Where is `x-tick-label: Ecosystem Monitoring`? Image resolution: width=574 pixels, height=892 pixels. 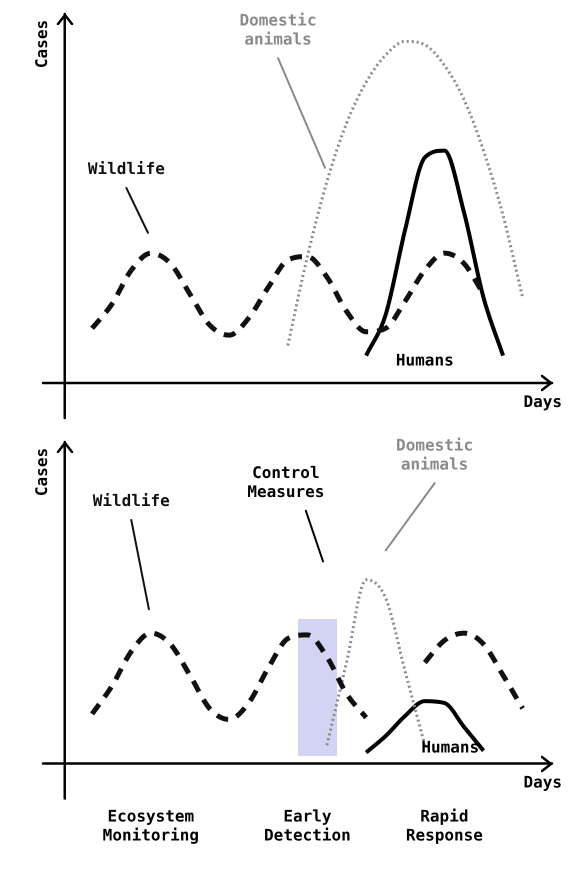 x-tick-label: Ecosystem Monitoring is located at coordinates (151, 825).